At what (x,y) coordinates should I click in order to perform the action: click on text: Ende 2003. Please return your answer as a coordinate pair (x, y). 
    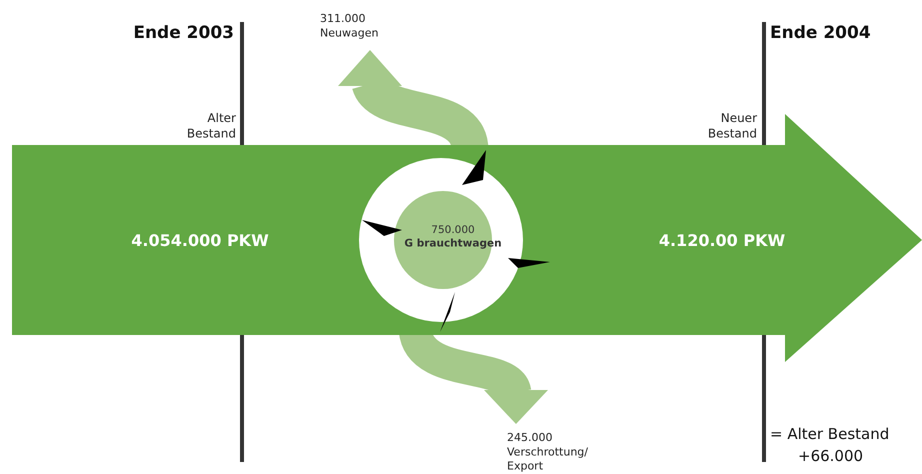
    Looking at the image, I should click on (183, 33).